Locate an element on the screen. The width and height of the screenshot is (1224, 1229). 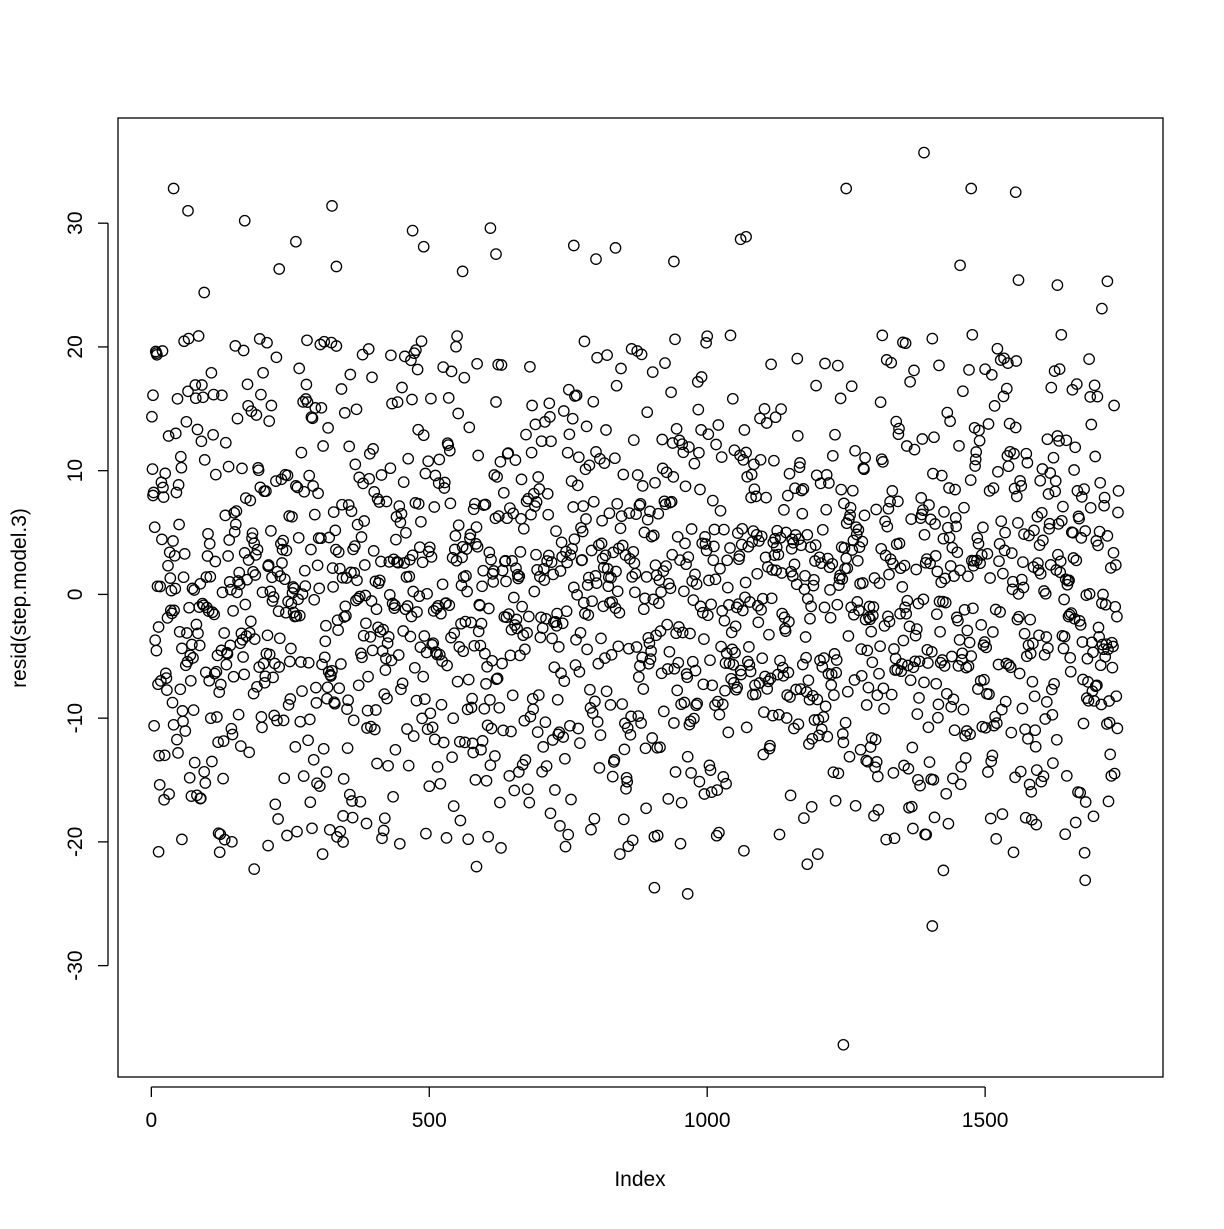
y-tick-label: -30 is located at coordinates (75, 965).